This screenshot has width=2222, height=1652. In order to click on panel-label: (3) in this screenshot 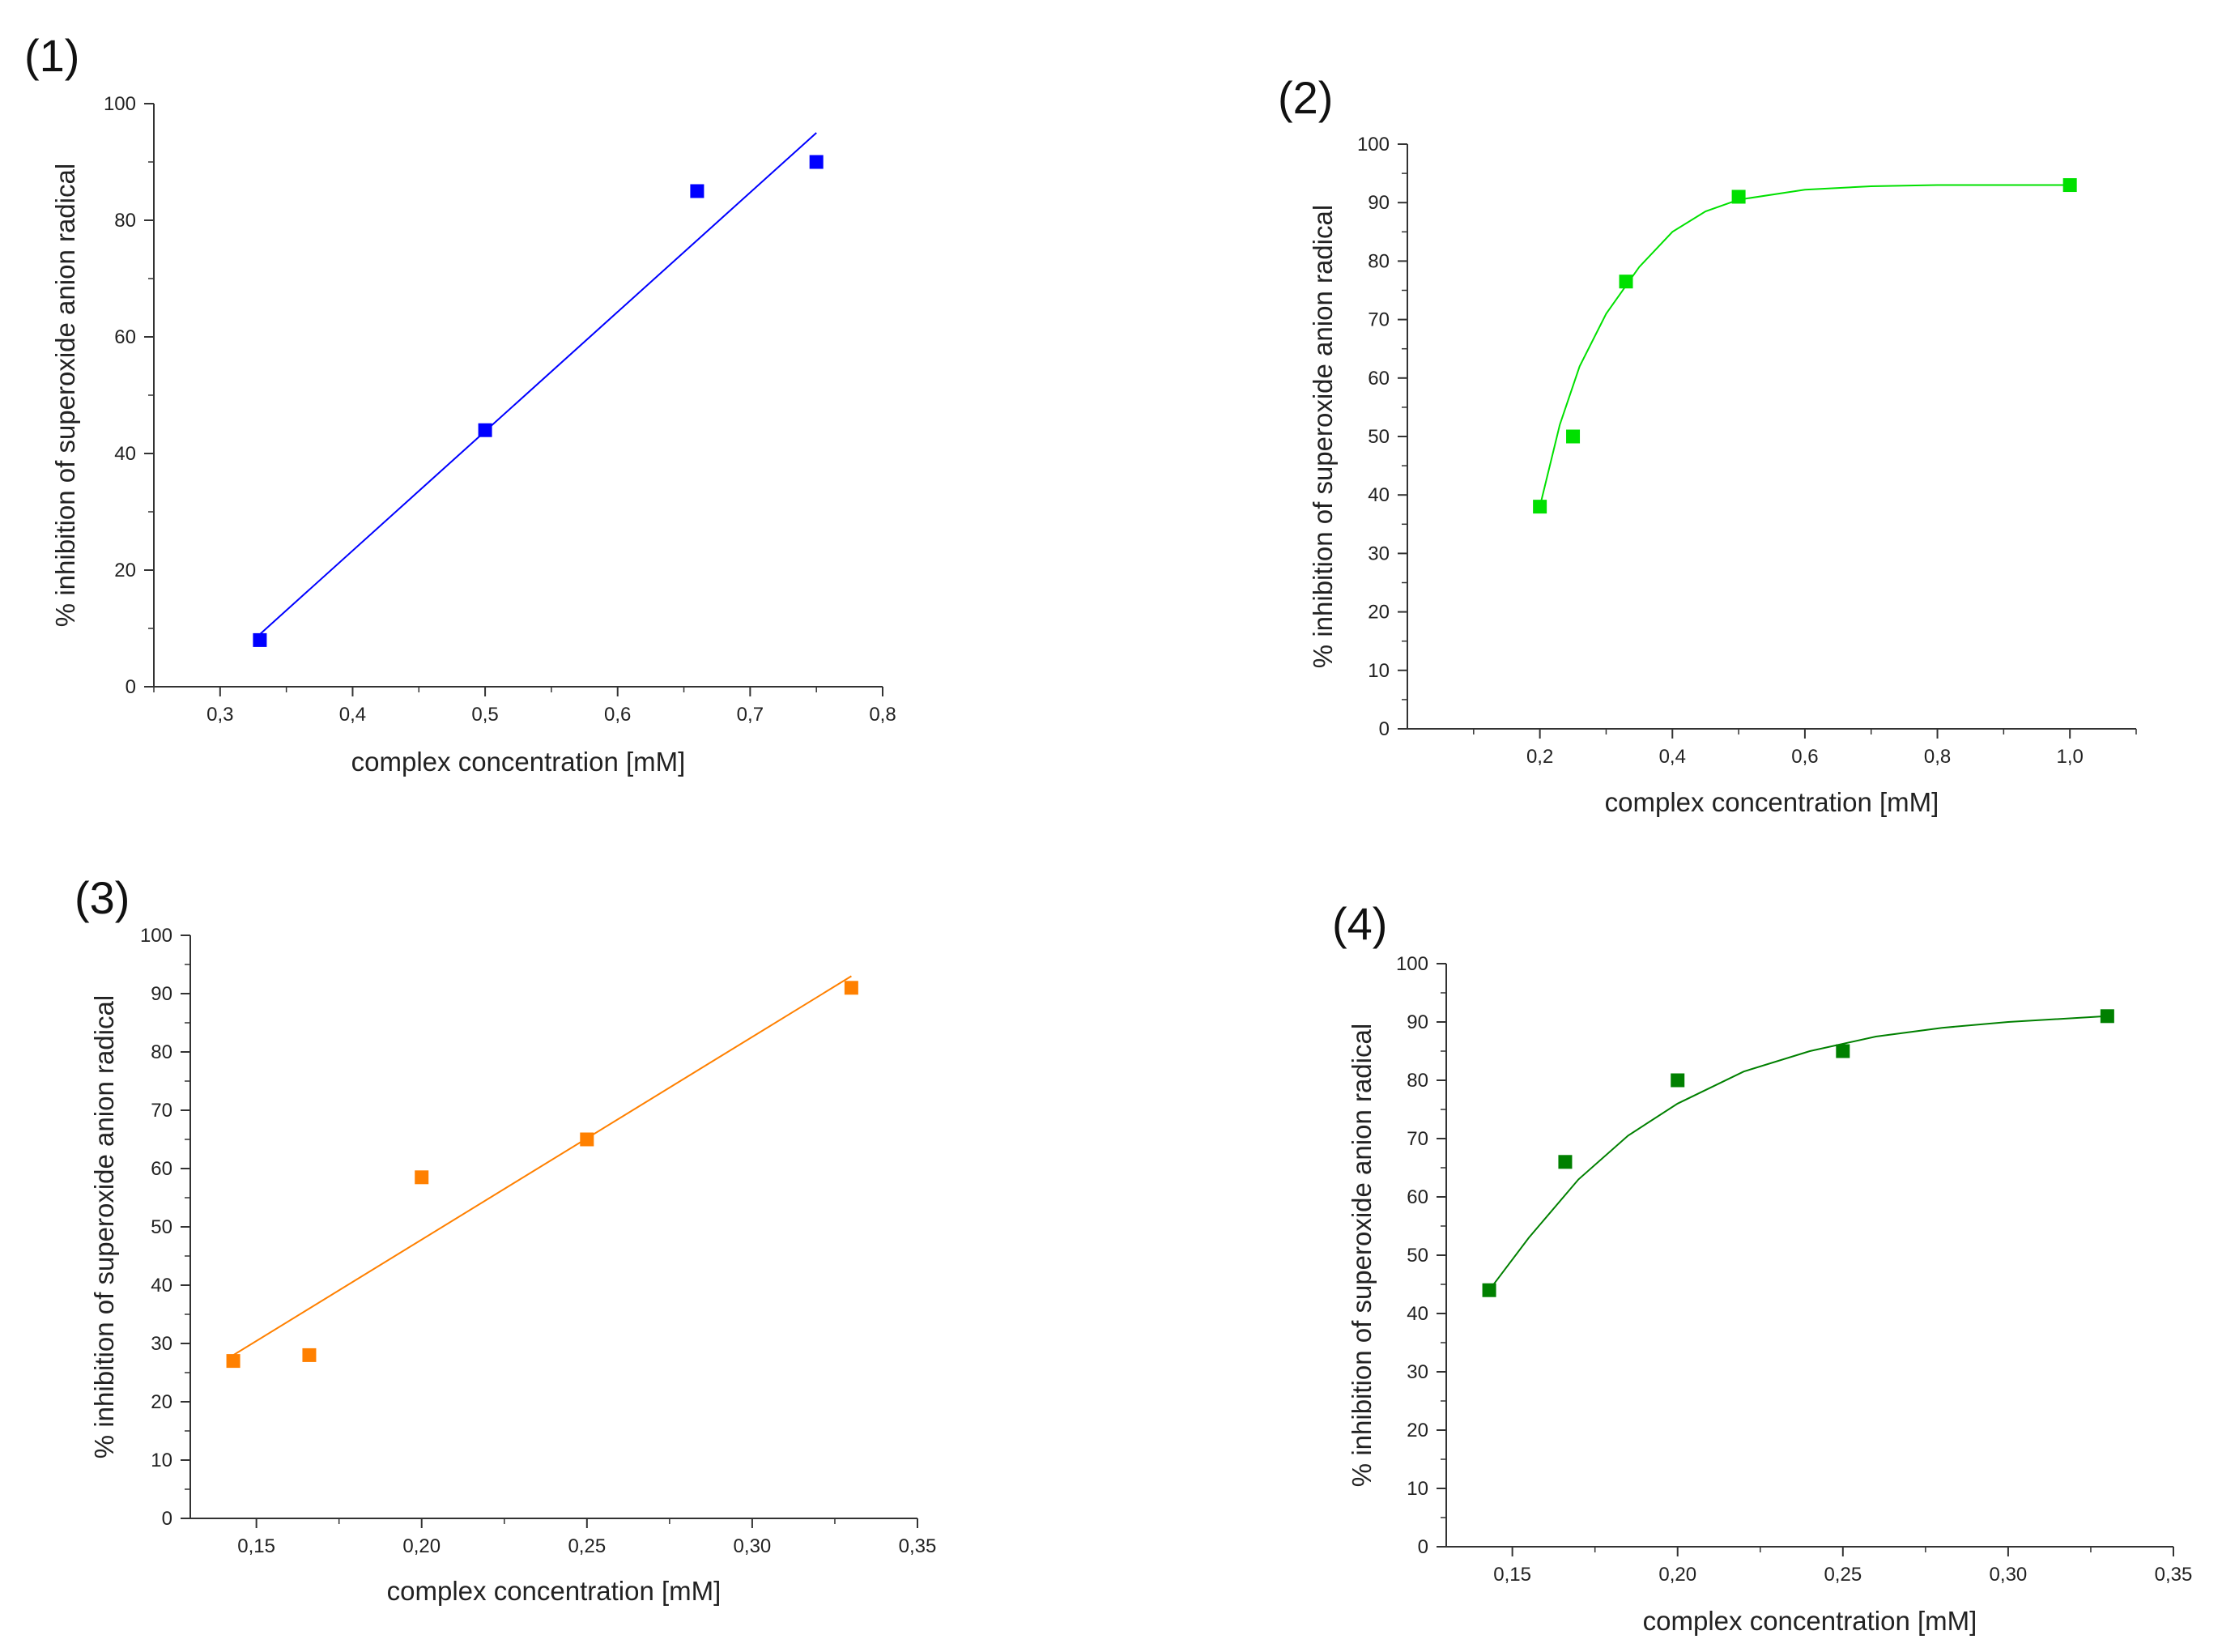, I will do `click(102, 897)`.